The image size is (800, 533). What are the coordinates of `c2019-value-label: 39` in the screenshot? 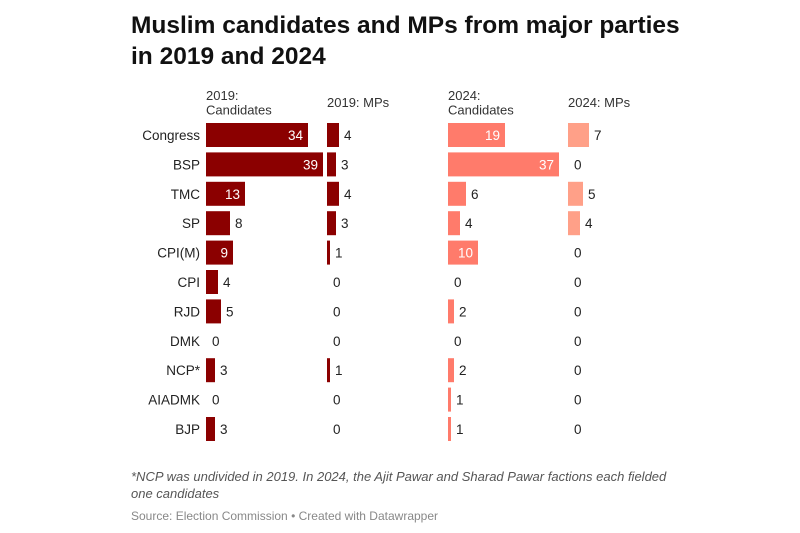 It's located at (310, 164).